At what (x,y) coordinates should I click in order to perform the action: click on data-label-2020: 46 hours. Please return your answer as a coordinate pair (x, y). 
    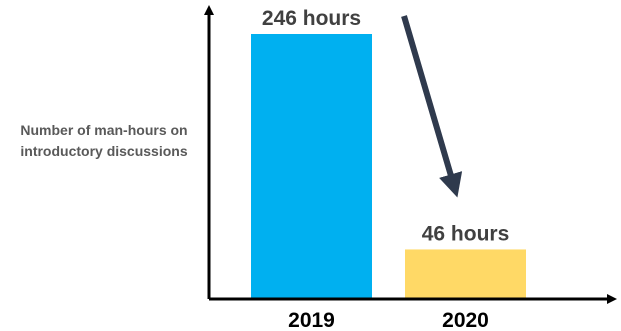
    Looking at the image, I should click on (466, 233).